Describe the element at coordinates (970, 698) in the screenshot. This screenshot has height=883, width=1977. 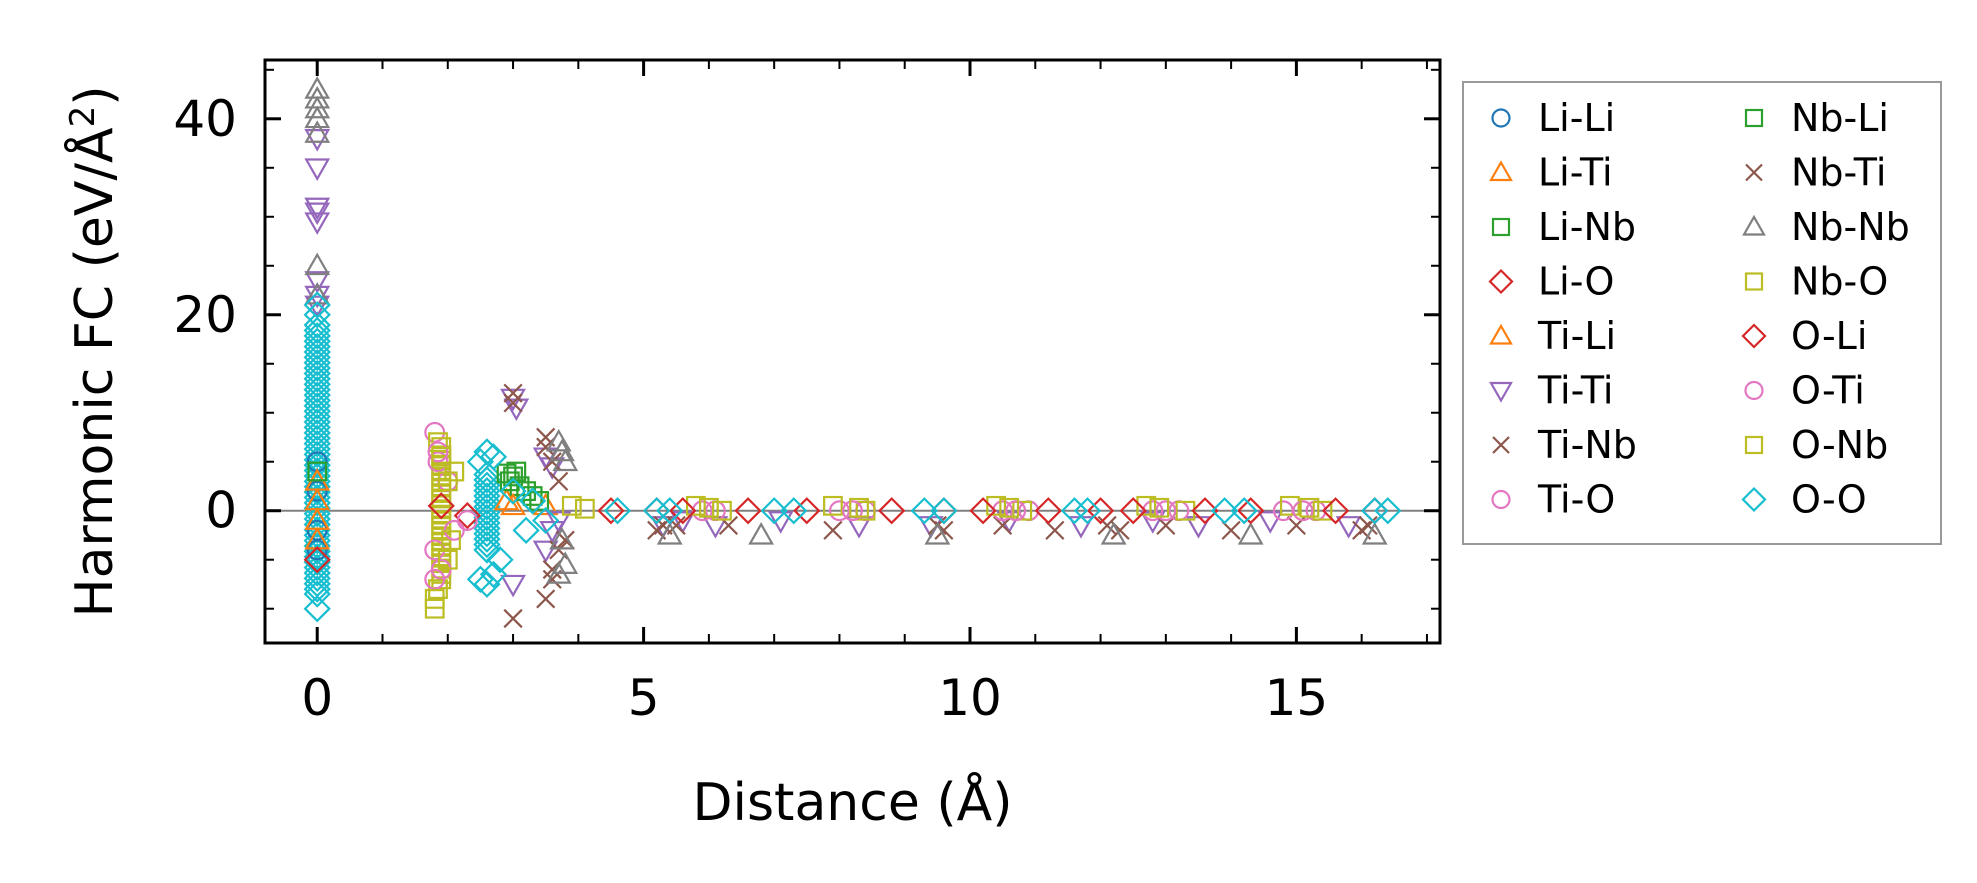
I see `x-tick-label: 10` at that location.